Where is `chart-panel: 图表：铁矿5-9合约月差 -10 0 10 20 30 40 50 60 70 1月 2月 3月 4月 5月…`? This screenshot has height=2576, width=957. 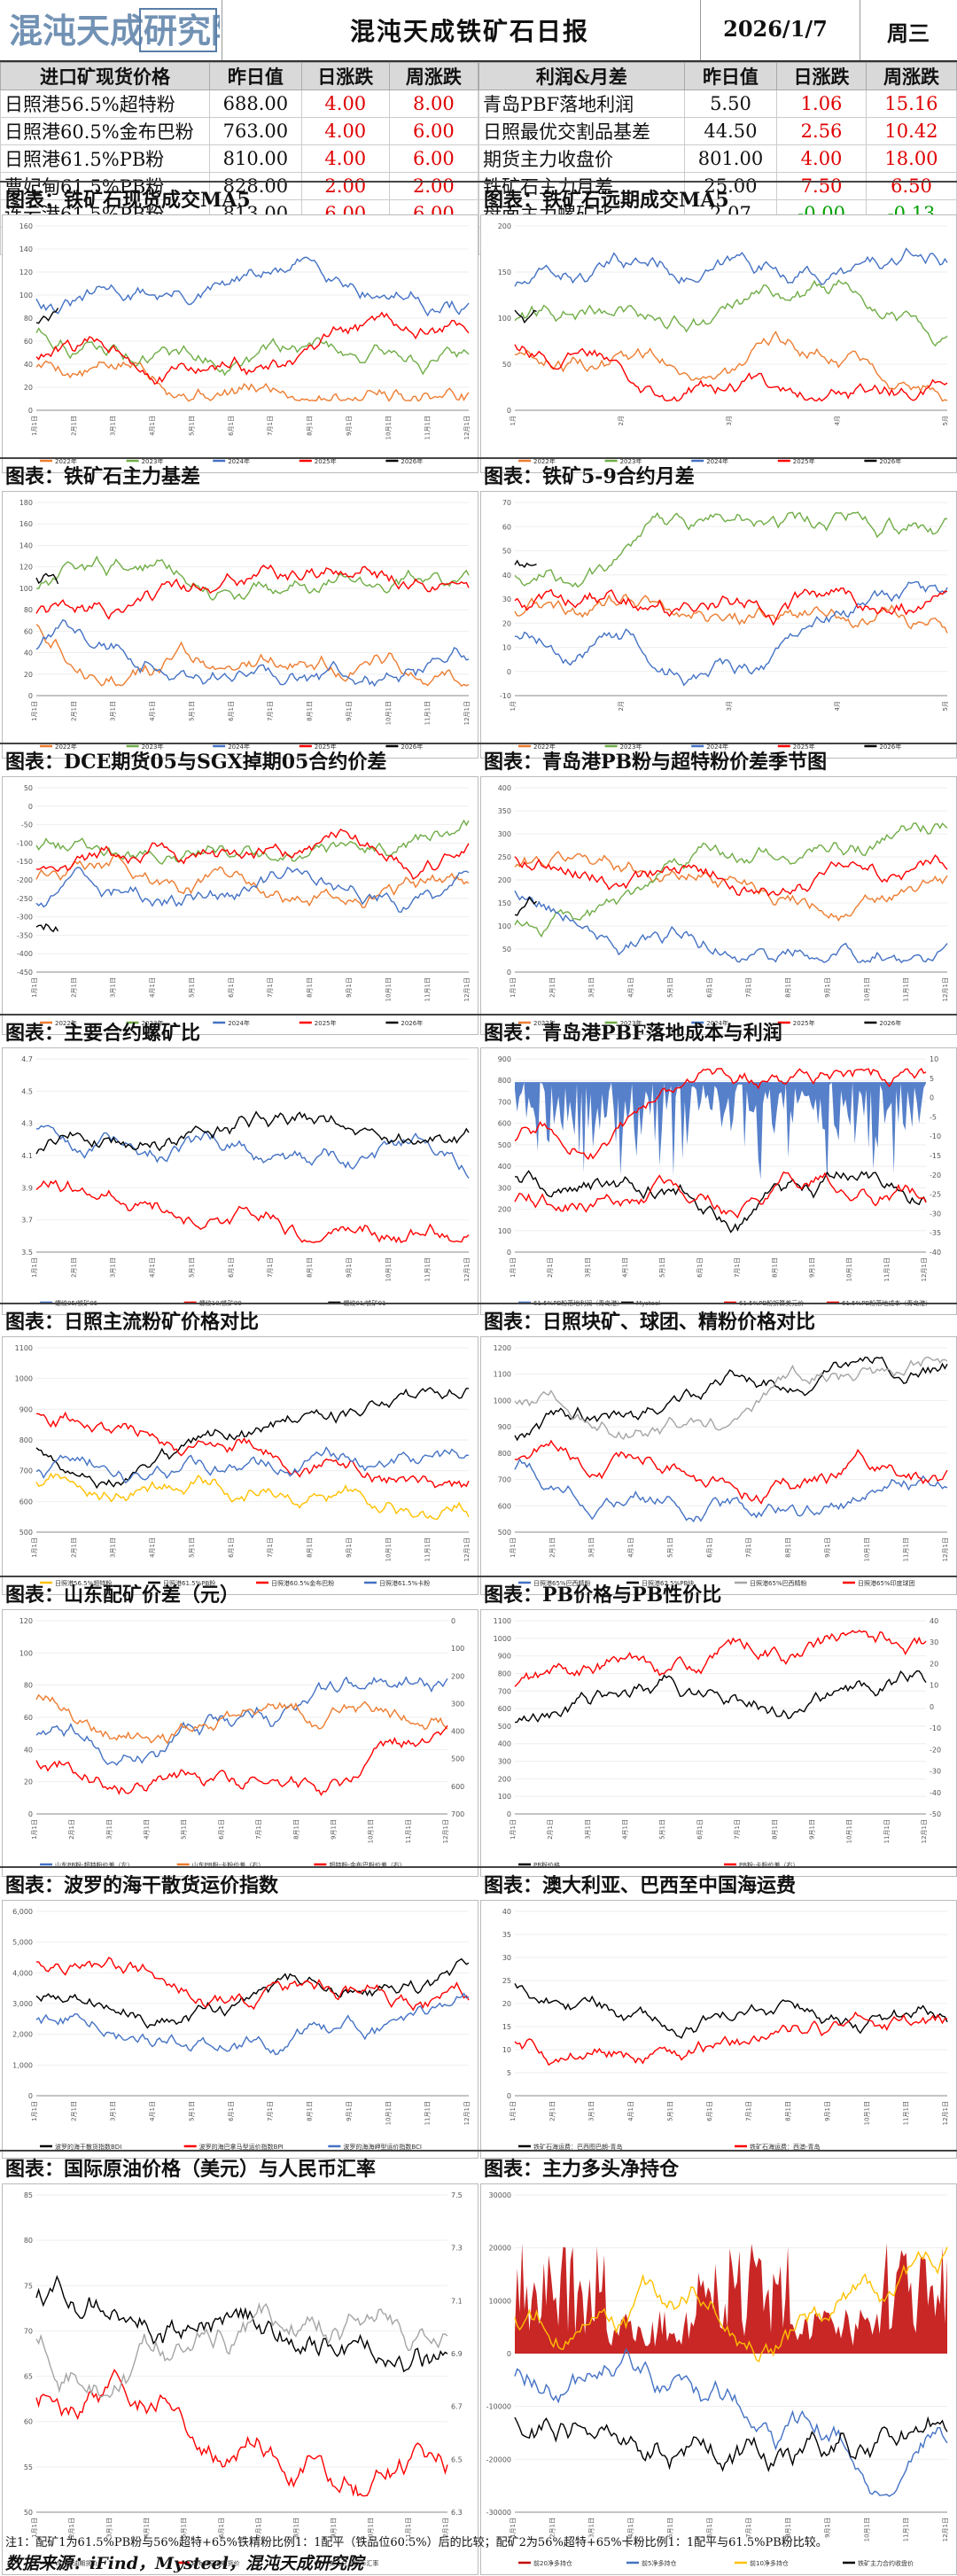 chart-panel: 图表：铁矿5-9合约月差 -10 0 10 20 30 40 50 60 70 1月 2月 3月 4月 5月… is located at coordinates (718, 610).